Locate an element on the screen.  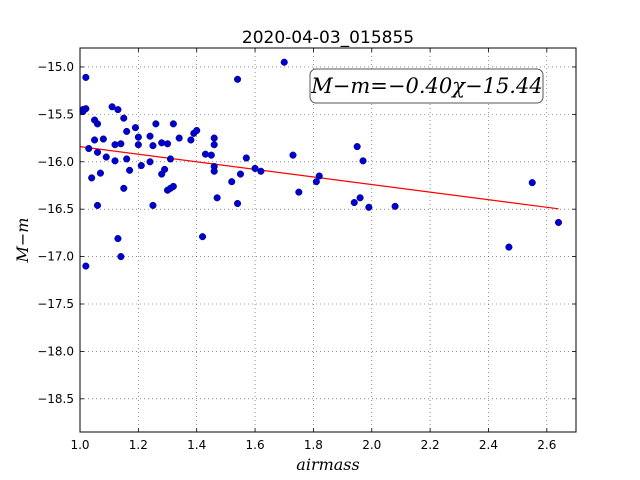
y-tick-label: −16.0 is located at coordinates (55, 162).